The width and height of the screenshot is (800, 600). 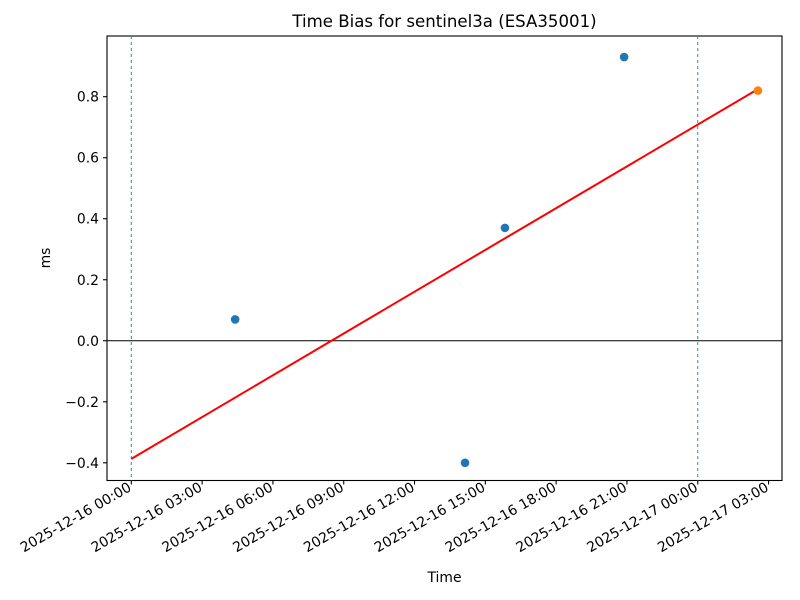 I want to click on y-tick-label-5: 0.6, so click(x=88, y=159).